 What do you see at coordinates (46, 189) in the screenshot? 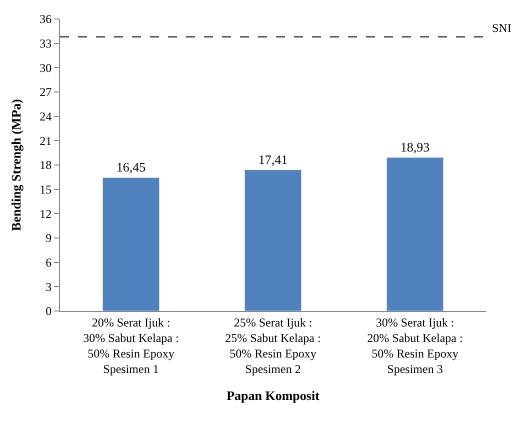
I see `y-tick-label: 15` at bounding box center [46, 189].